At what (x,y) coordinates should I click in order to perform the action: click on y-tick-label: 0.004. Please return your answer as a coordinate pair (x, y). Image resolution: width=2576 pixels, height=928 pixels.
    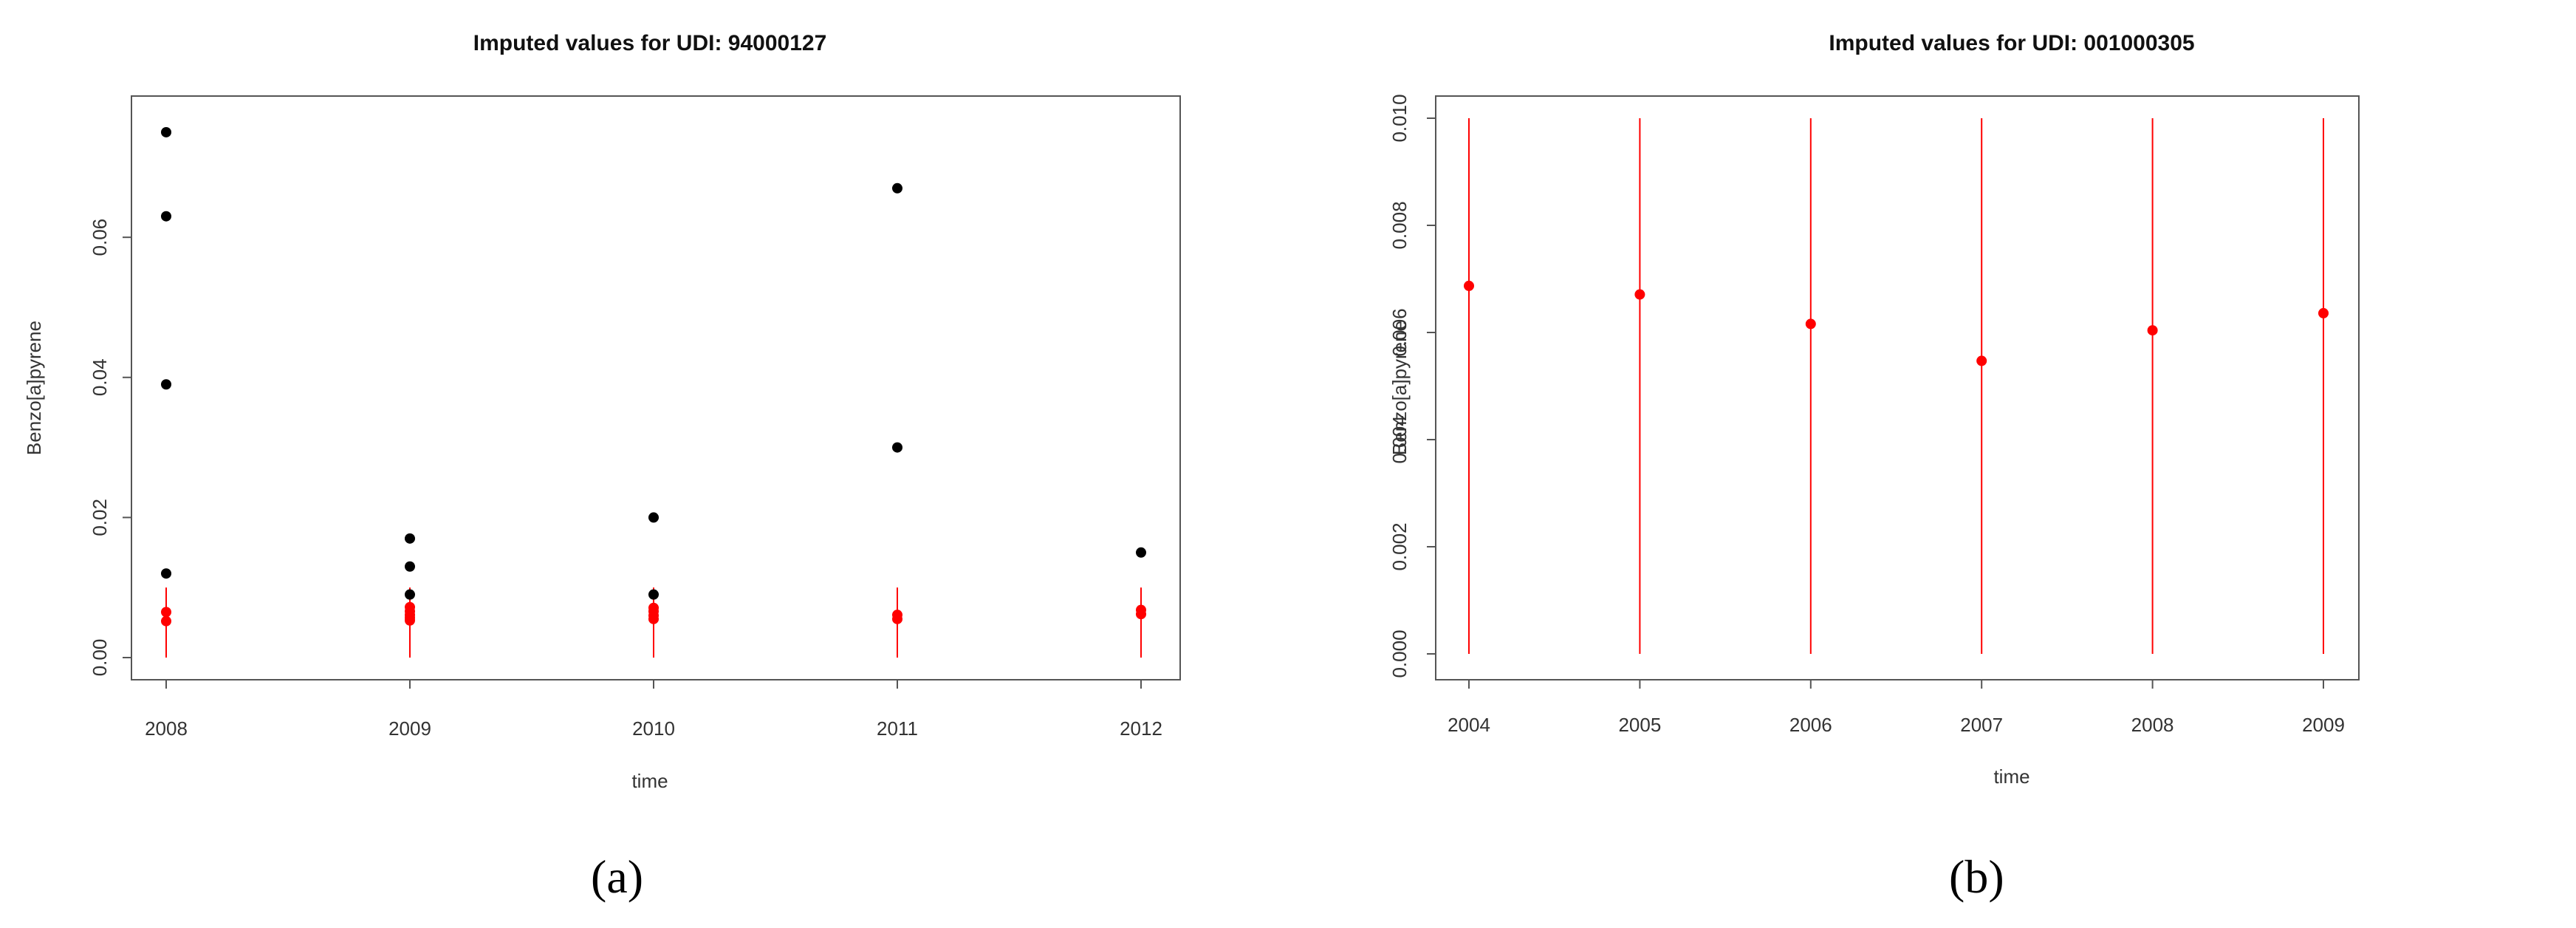
    Looking at the image, I should click on (1399, 439).